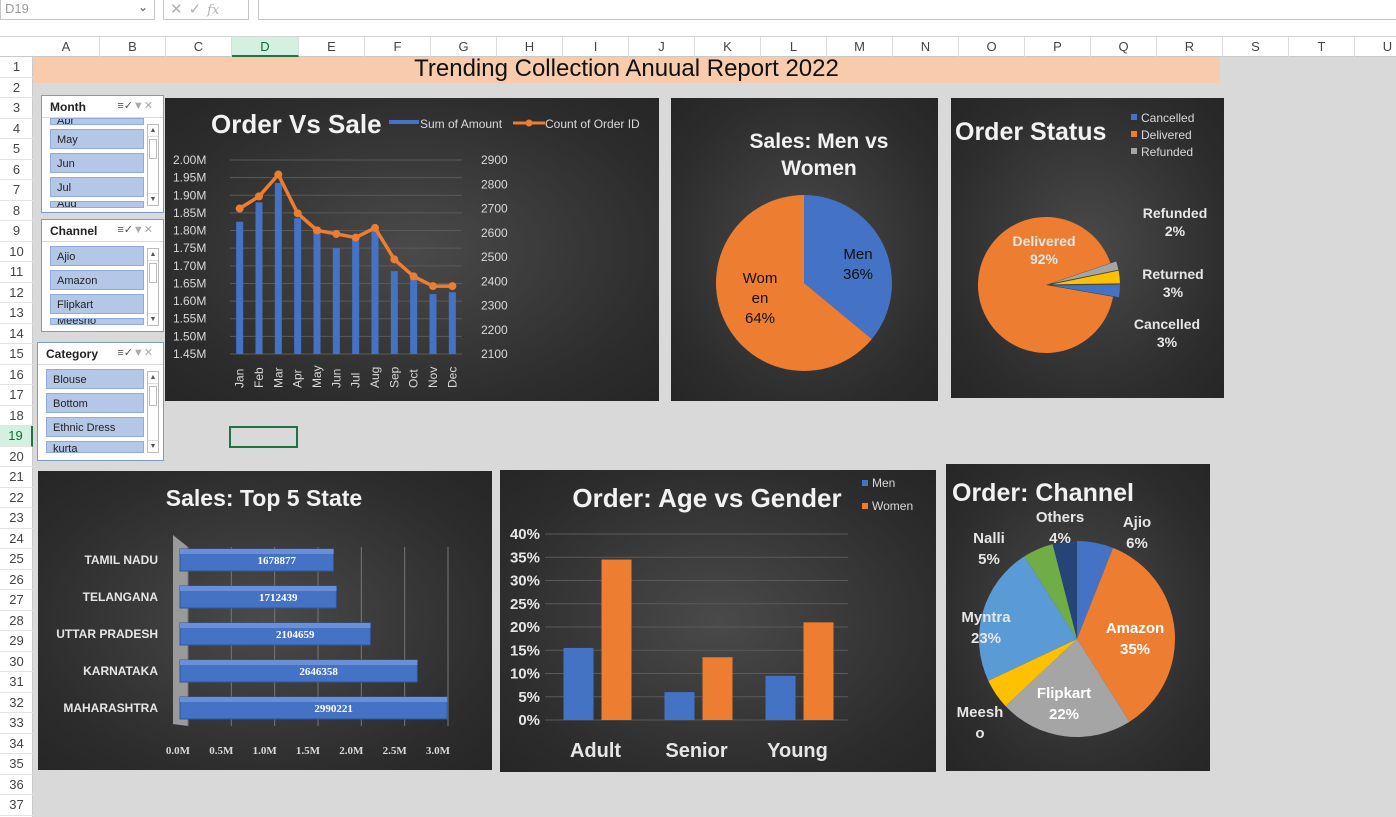 This screenshot has height=817, width=1396. What do you see at coordinates (16, 149) in the screenshot?
I see `row-header-5: 5` at bounding box center [16, 149].